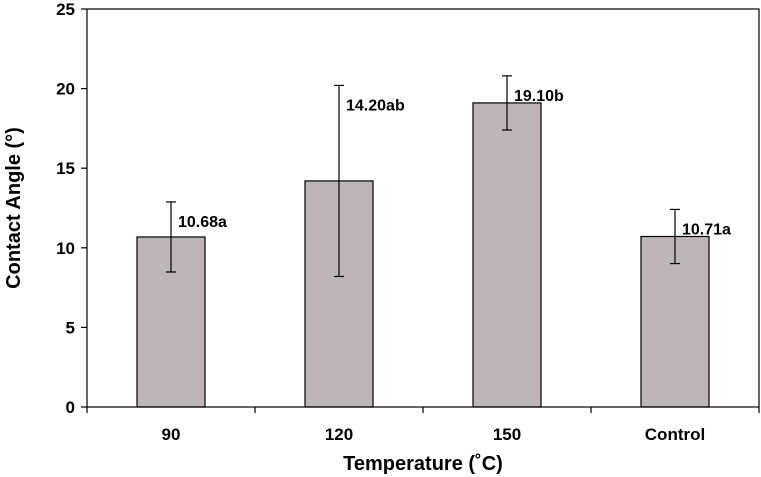  What do you see at coordinates (423, 463) in the screenshot?
I see `x-axis-title: Temperature (˚C)` at bounding box center [423, 463].